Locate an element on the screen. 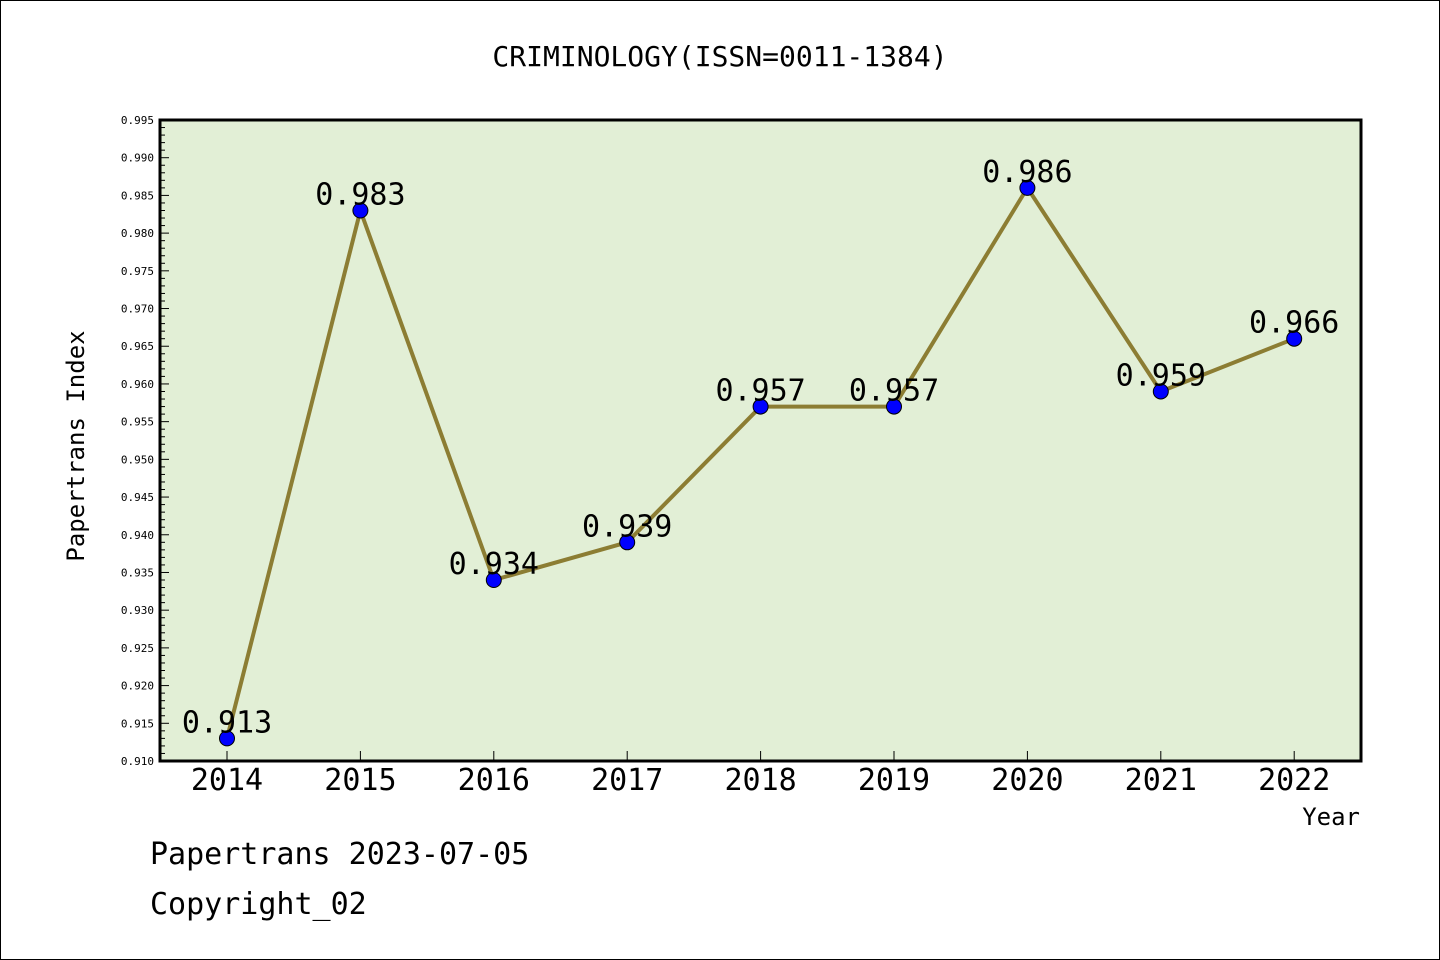 The height and width of the screenshot is (960, 1440). x-axis-ticks: 2014 2015 2016 2017 2018 2019 2020 2021 2022 is located at coordinates (760, 774).